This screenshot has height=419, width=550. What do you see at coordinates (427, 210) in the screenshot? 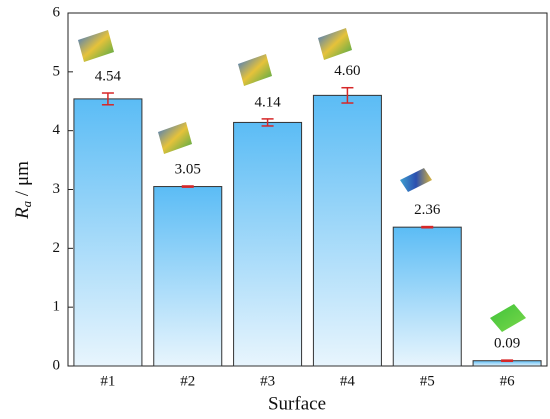
I see `value-label: 2.36` at bounding box center [427, 210].